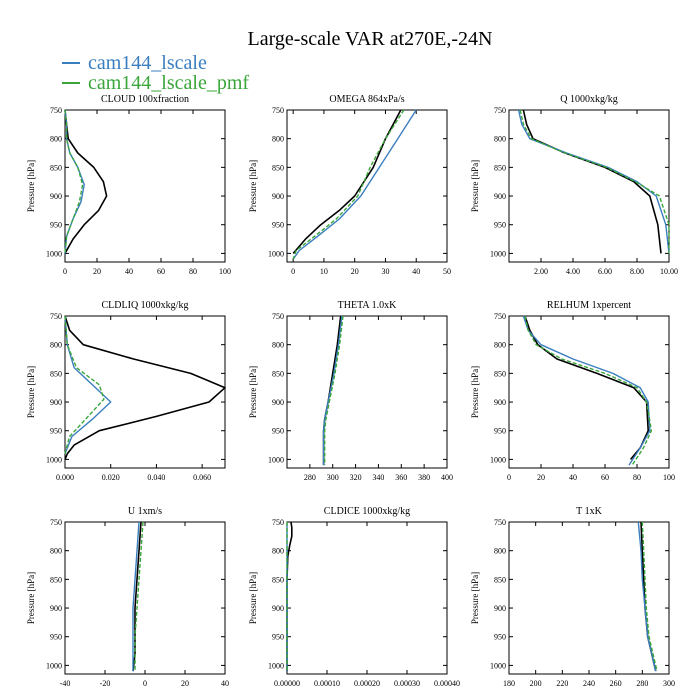 The image size is (700, 700). Describe the element at coordinates (385, 271) in the screenshot. I see `x-tick-label: 30` at that location.